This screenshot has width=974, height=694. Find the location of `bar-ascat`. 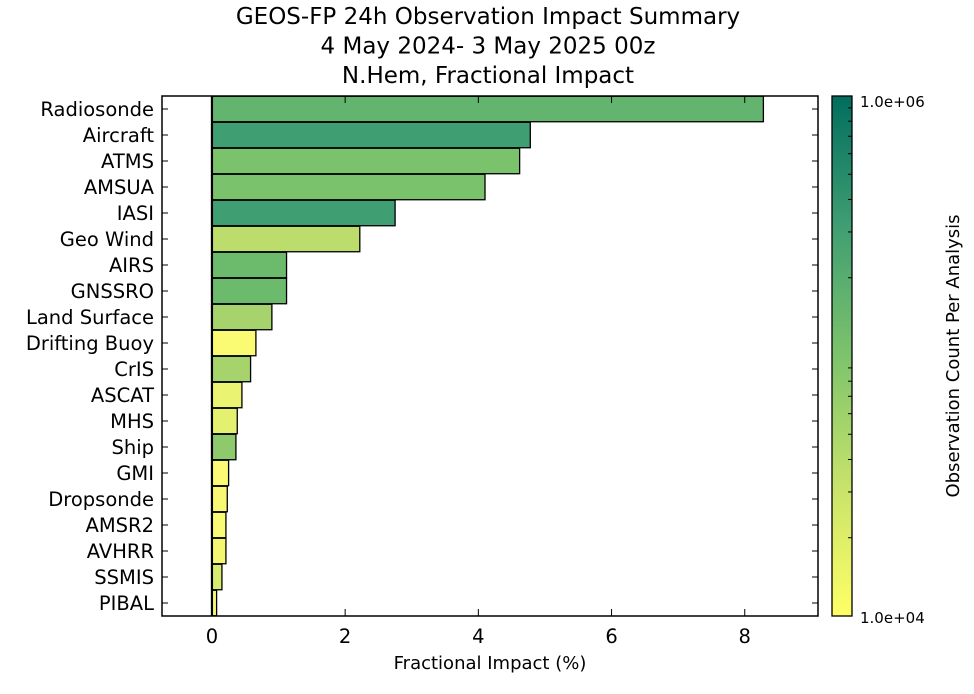

bar-ascat is located at coordinates (227, 395).